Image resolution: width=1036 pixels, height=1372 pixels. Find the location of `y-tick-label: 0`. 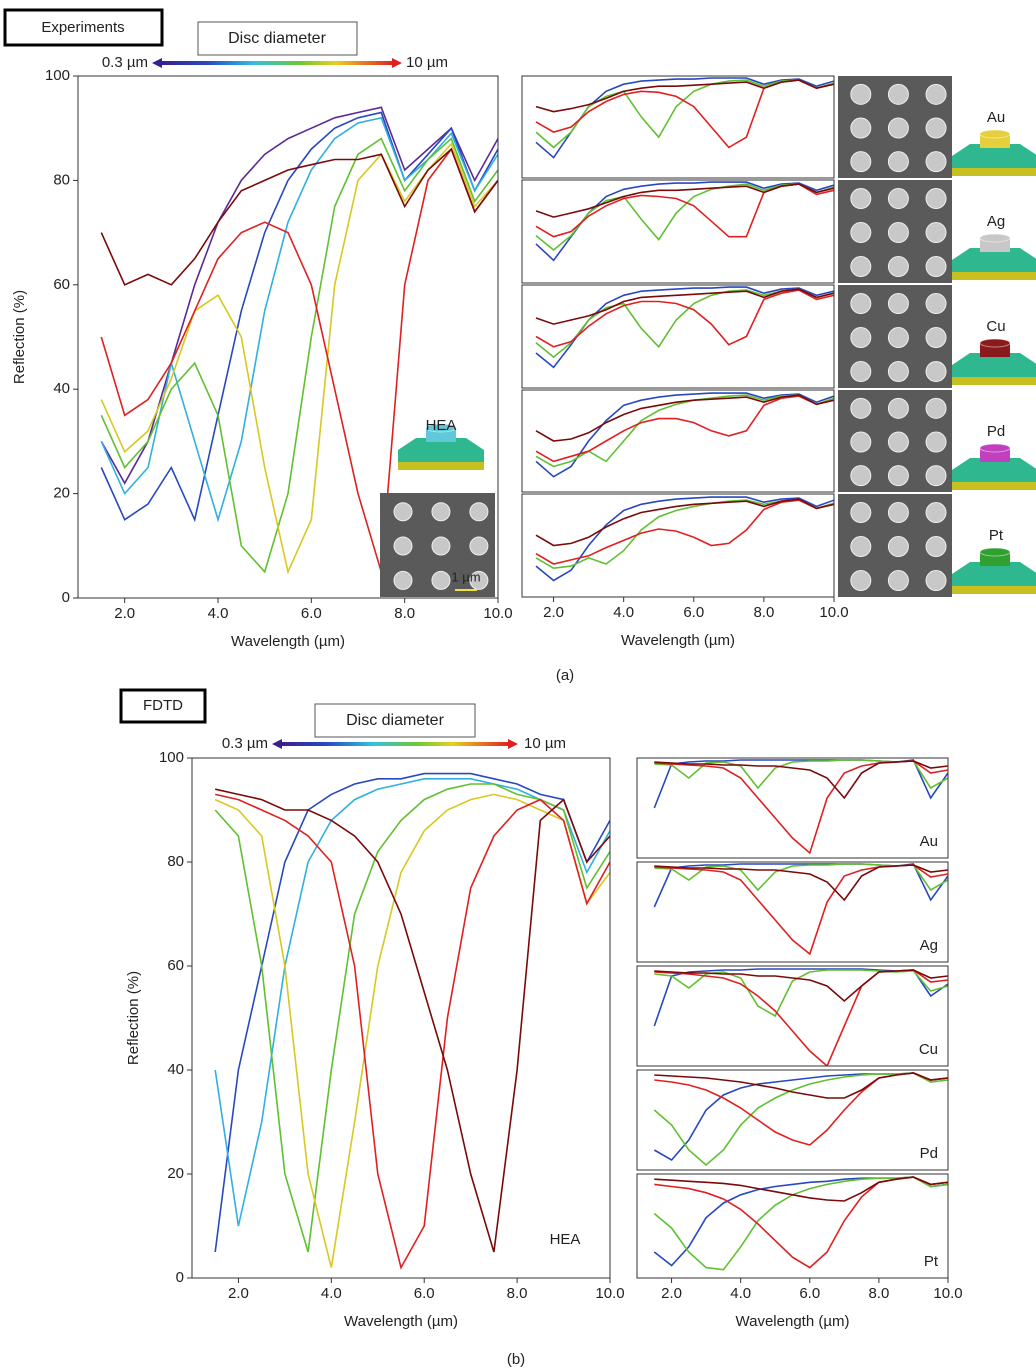

y-tick-label: 0 is located at coordinates (66, 597).